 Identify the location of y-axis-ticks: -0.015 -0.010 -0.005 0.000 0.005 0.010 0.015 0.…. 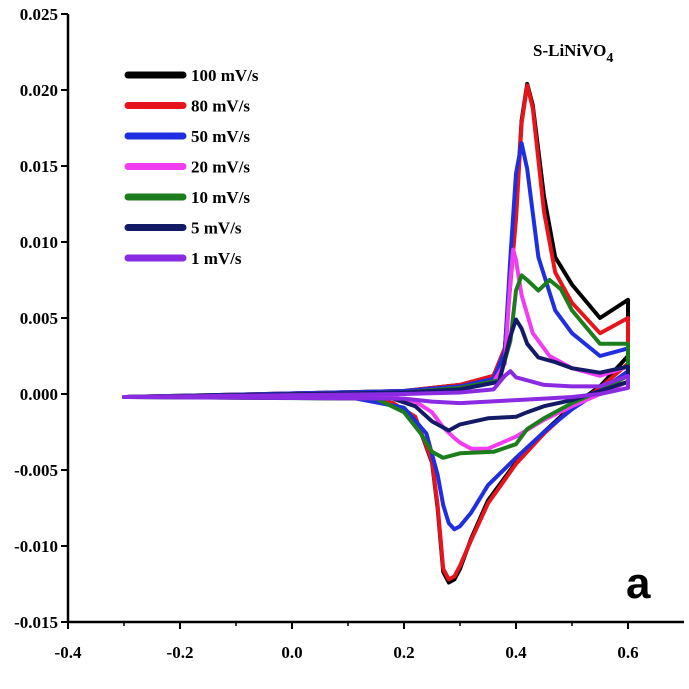
(41, 318).